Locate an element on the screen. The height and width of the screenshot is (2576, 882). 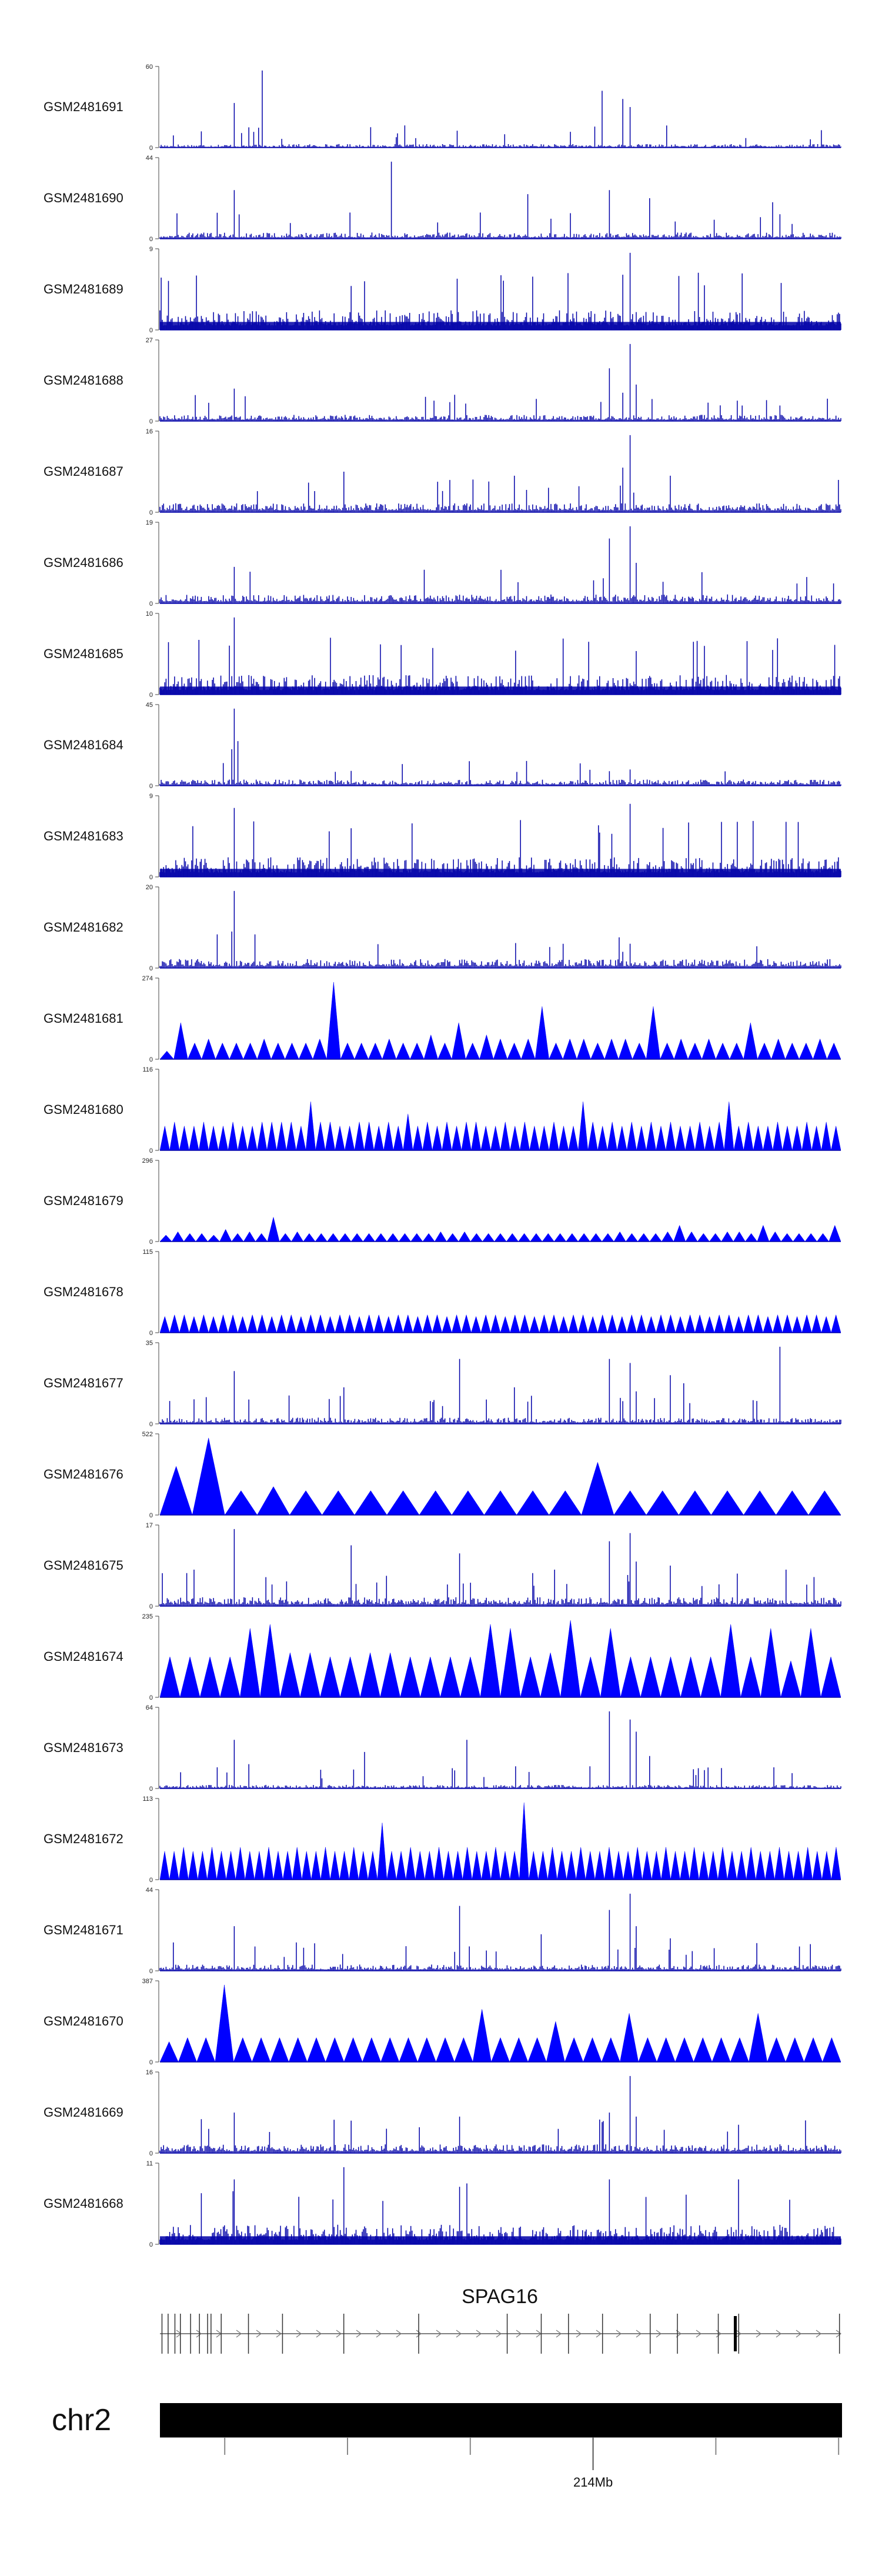
track-label: GSM2481681 is located at coordinates (83, 1018).